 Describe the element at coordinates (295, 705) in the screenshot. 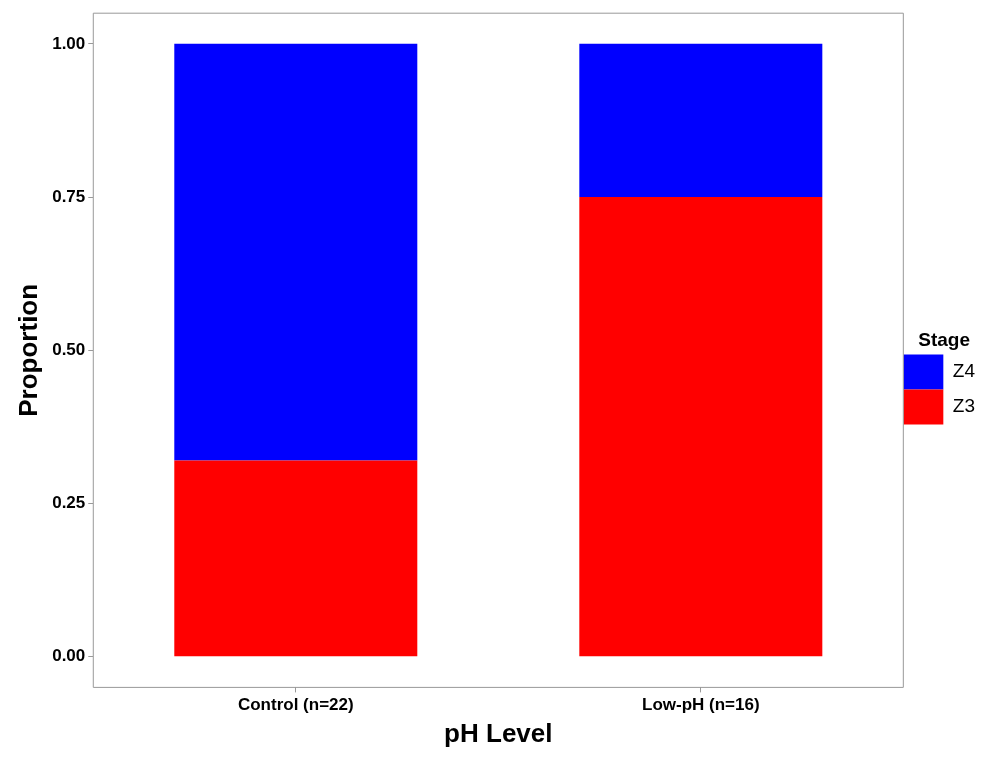

I see `x-tick-label: Control (n=22)` at that location.